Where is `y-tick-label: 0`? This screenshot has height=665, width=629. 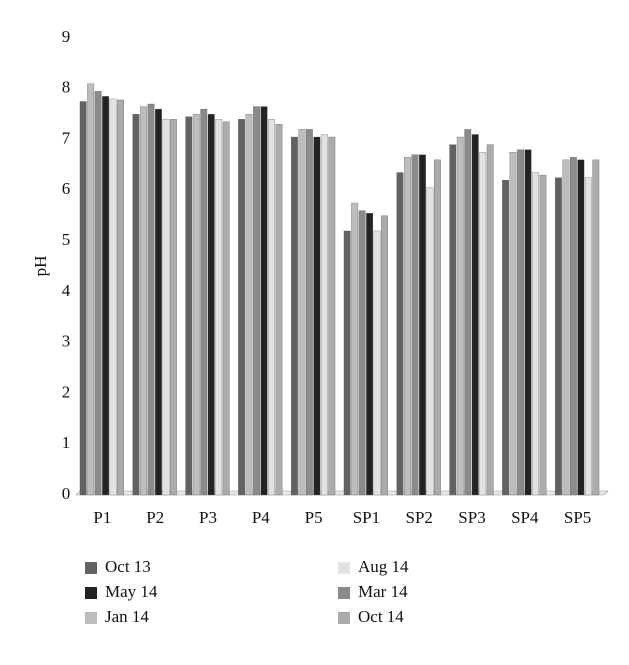
y-tick-label: 0 is located at coordinates (66, 493).